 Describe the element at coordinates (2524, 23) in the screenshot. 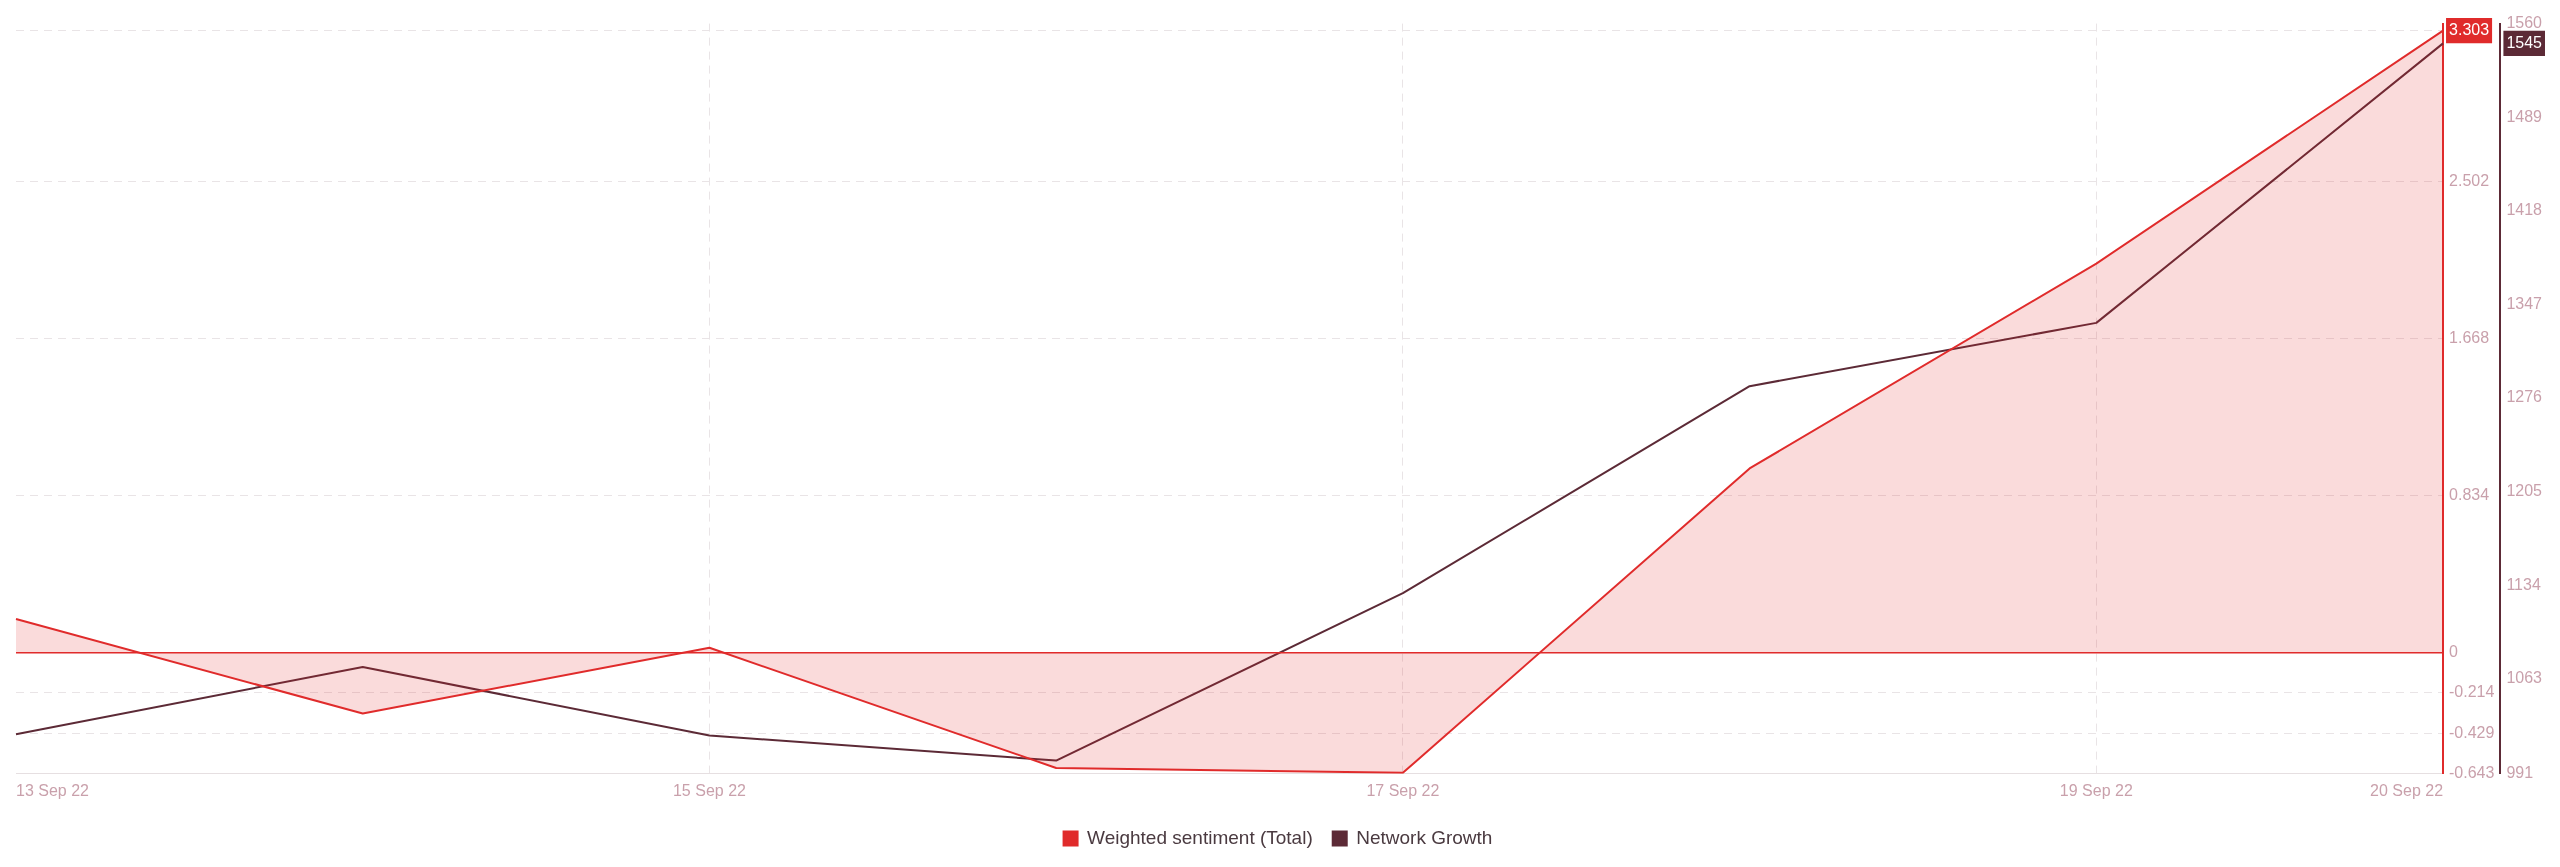

I see `y2-tick-label: 1560` at that location.